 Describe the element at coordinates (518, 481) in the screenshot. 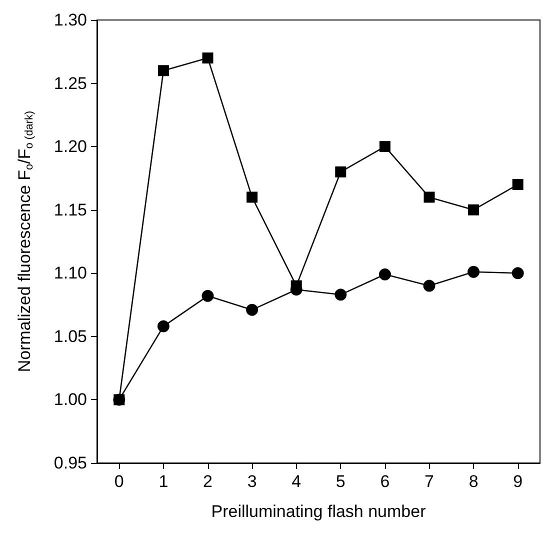

I see `x-tick-label: 9` at that location.